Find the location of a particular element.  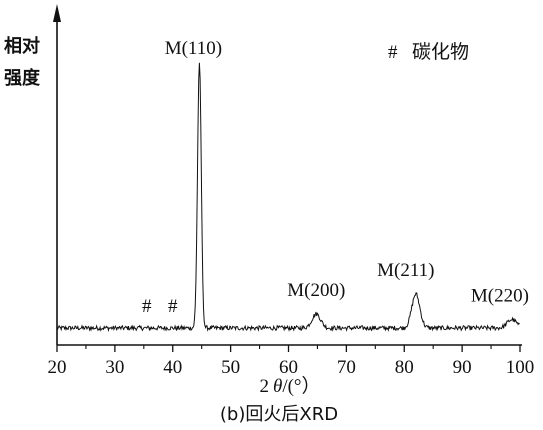

peak-label: M(211) is located at coordinates (405, 270).